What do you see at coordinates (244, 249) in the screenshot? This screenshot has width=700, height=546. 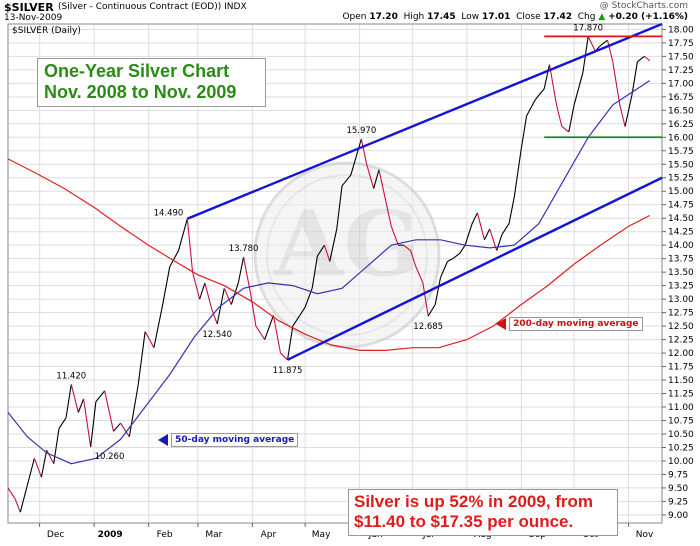 I see `price-point-label: 13.780` at bounding box center [244, 249].